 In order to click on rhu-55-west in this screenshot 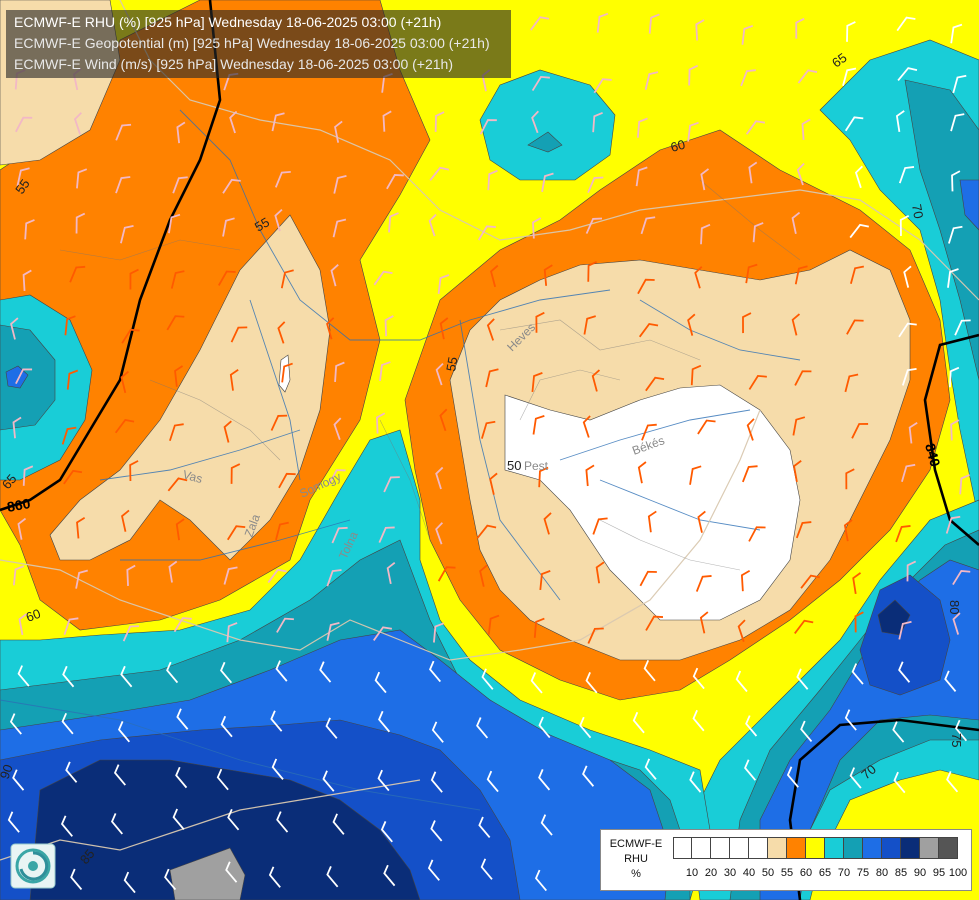, I will do `click(190, 387)`.